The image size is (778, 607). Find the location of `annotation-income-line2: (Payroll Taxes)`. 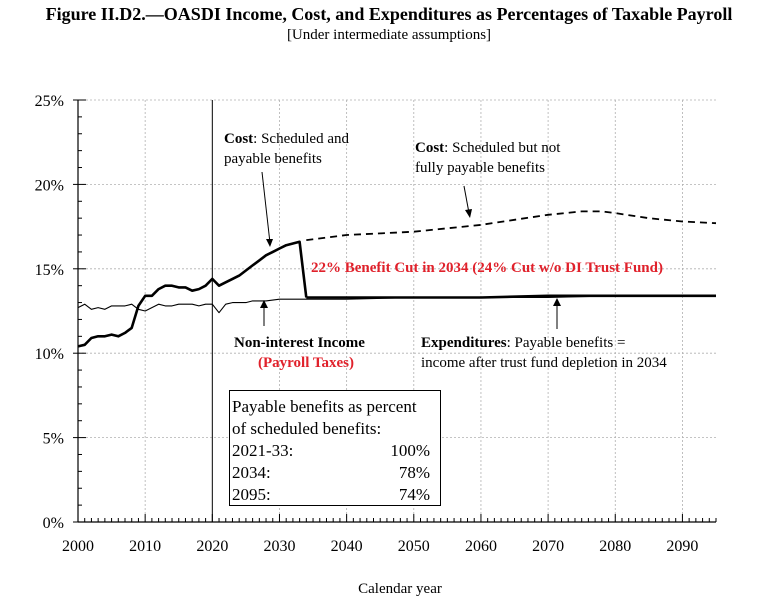

annotation-income-line2: (Payroll Taxes) is located at coordinates (306, 363).